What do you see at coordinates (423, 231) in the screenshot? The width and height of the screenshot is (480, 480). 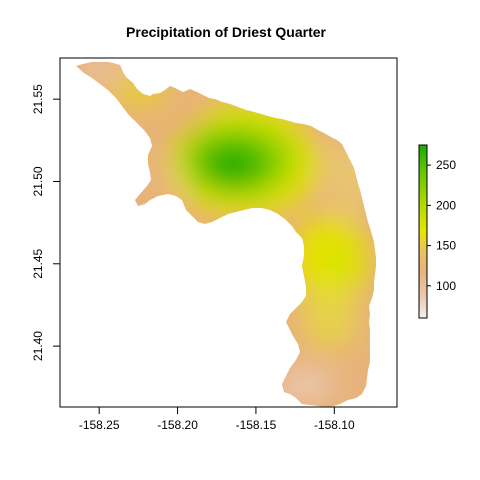 I see `legend-colorbar` at bounding box center [423, 231].